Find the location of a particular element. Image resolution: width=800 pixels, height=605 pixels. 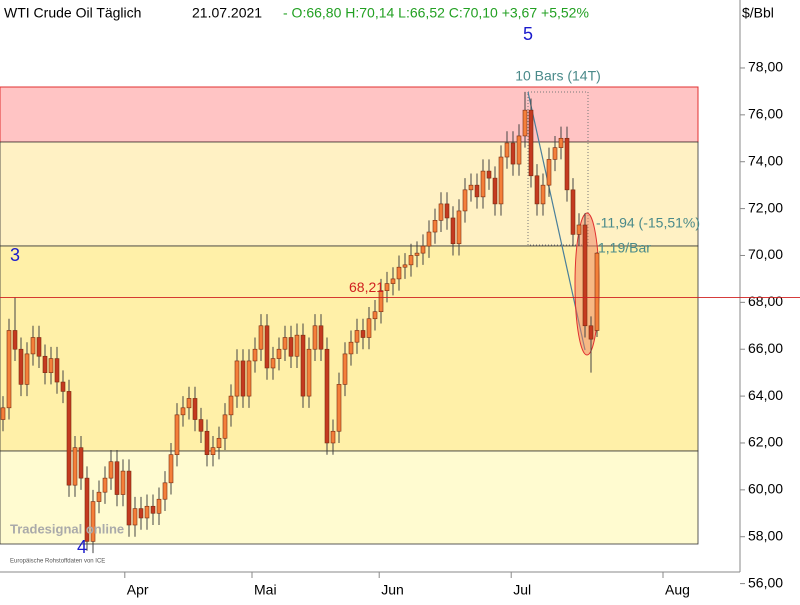

measure-box is located at coordinates (558, 168).